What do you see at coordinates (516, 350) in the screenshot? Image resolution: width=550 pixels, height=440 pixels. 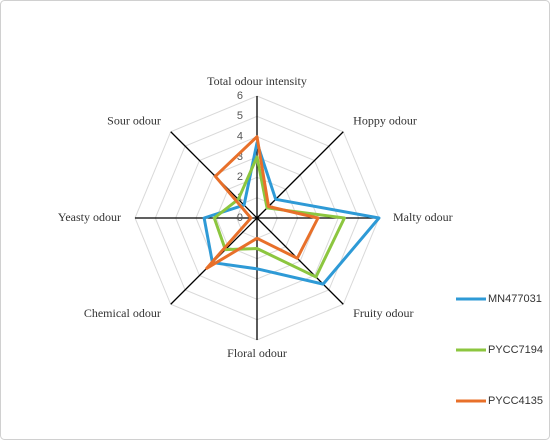 I see `legend-label: PYCC7194` at bounding box center [516, 350].